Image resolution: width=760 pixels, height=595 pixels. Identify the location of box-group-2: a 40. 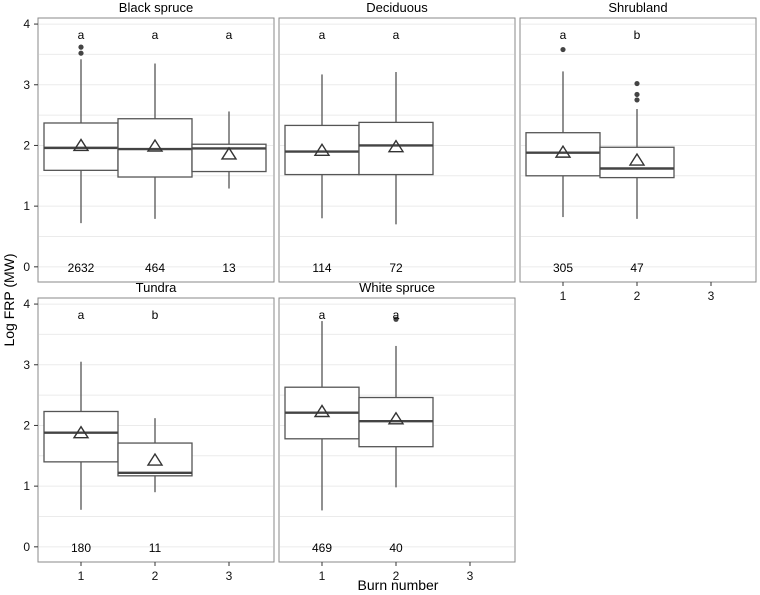
(396, 431).